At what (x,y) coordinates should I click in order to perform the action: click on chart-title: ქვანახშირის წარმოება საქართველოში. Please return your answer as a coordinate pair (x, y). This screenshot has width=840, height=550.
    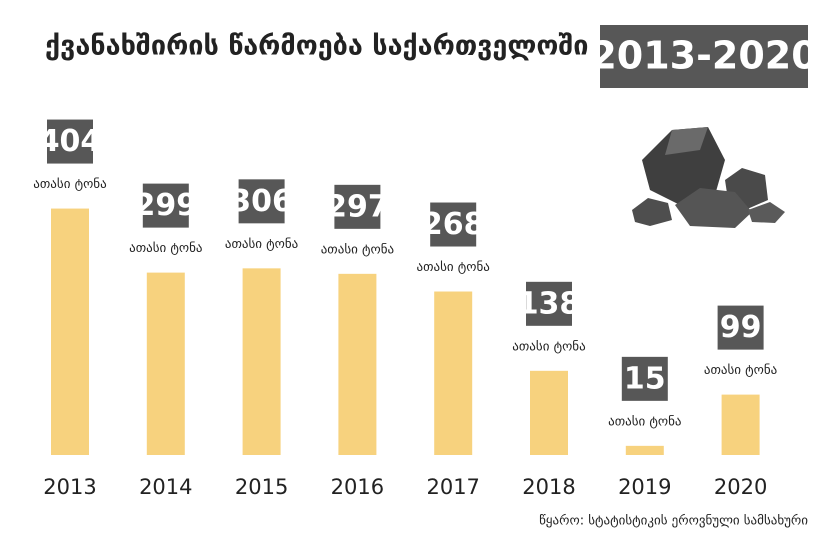
    Looking at the image, I should click on (317, 46).